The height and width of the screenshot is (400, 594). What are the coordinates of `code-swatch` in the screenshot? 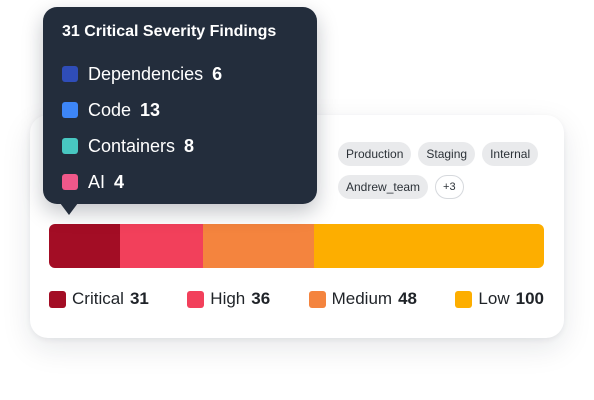 It's located at (70, 110).